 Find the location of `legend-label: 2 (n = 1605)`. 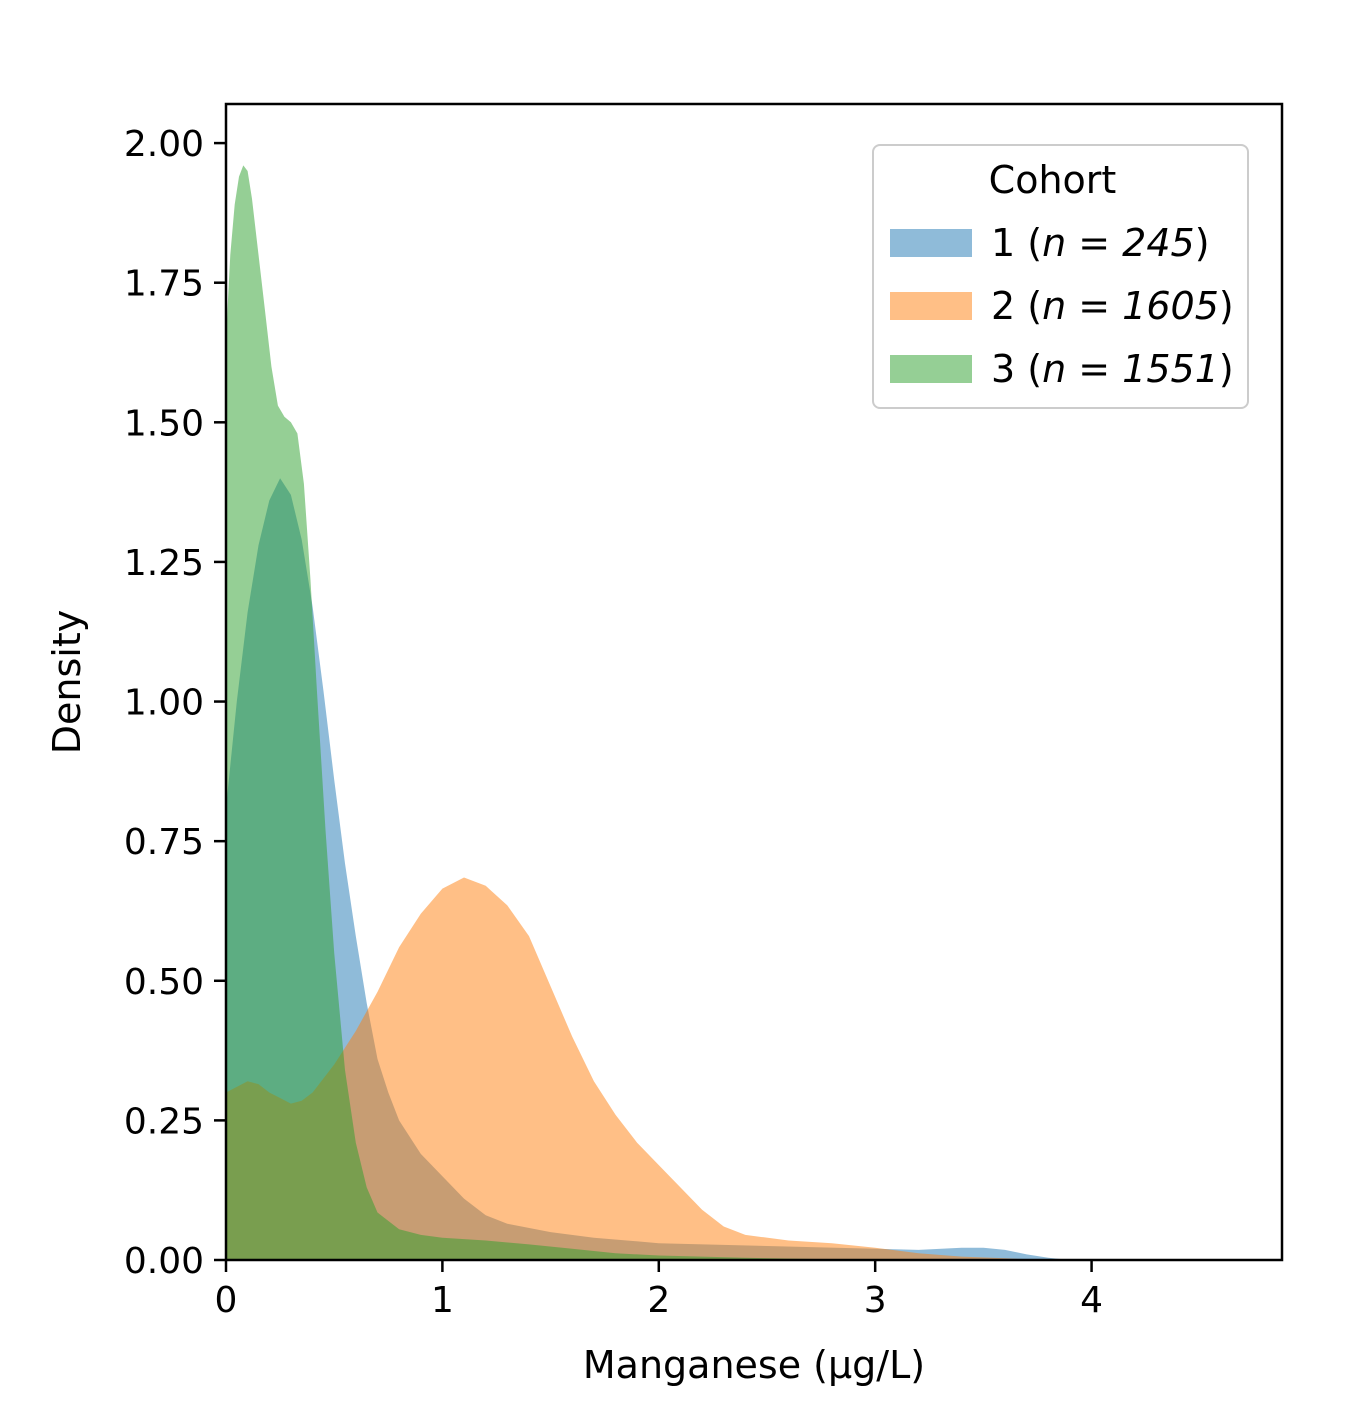

legend-label: 2 (n = 1605) is located at coordinates (1112, 306).